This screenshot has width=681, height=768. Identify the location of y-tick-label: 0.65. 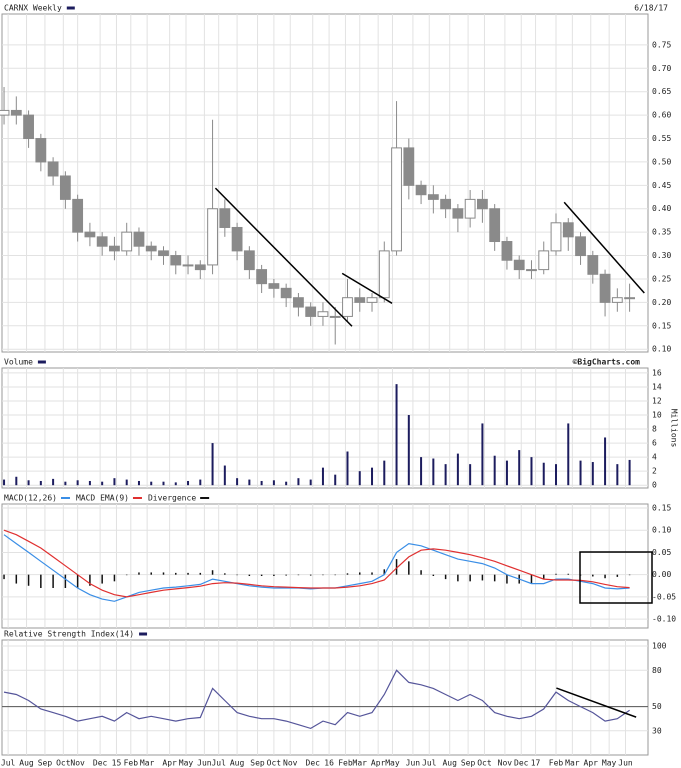
(661, 91).